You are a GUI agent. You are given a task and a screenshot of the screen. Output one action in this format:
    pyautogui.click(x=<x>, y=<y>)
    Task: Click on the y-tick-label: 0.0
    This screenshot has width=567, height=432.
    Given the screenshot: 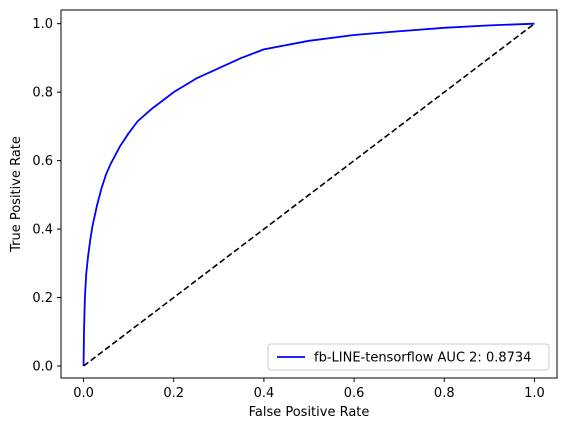 What is the action you would take?
    pyautogui.click(x=42, y=367)
    